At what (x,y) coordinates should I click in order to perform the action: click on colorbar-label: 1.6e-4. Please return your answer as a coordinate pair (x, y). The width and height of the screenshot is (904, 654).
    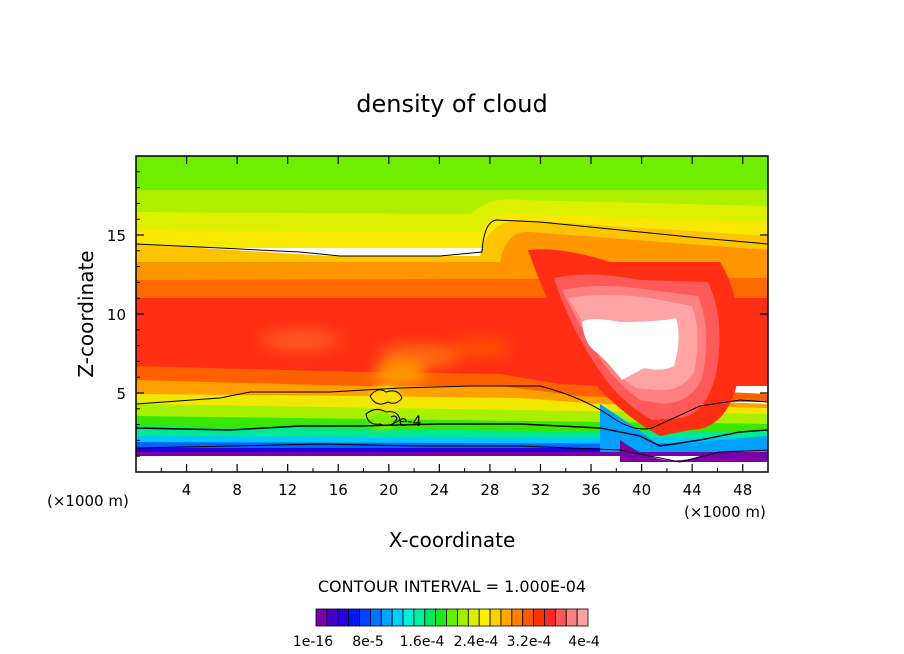
    Looking at the image, I should click on (422, 642).